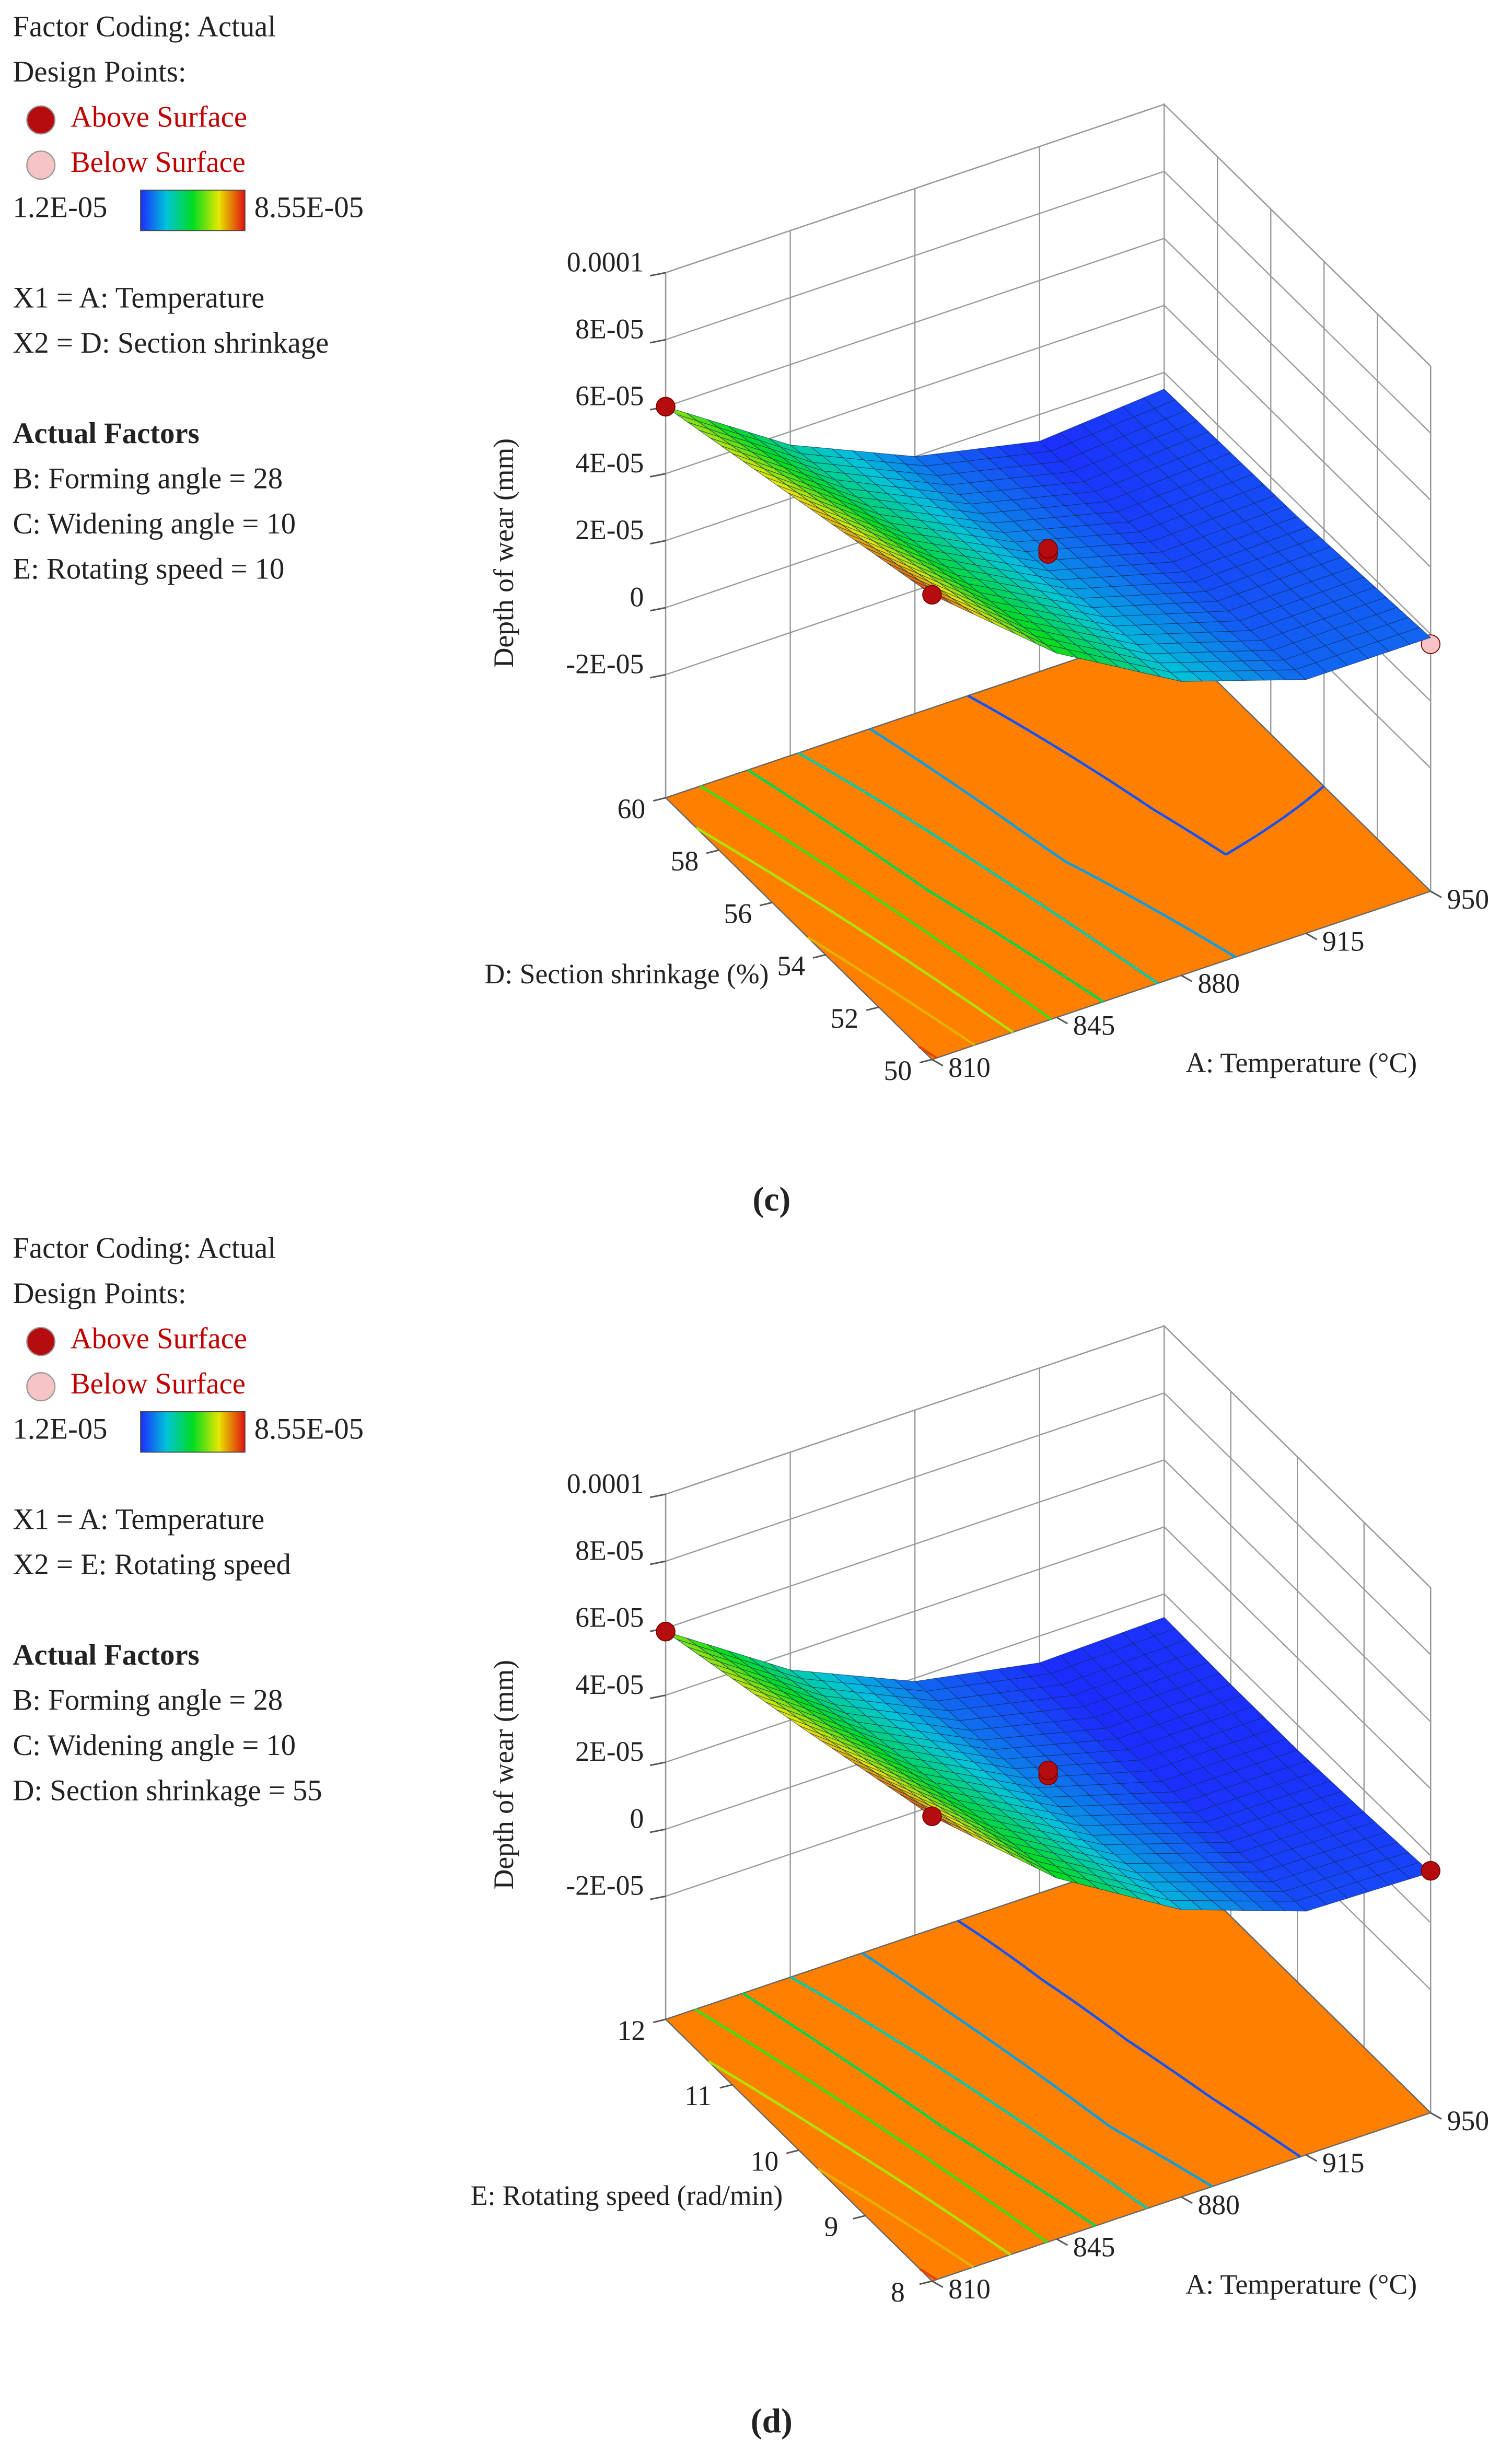 Image resolution: width=1512 pixels, height=2440 pixels. What do you see at coordinates (1343, 2162) in the screenshot?
I see `x-tick-label: 915` at bounding box center [1343, 2162].